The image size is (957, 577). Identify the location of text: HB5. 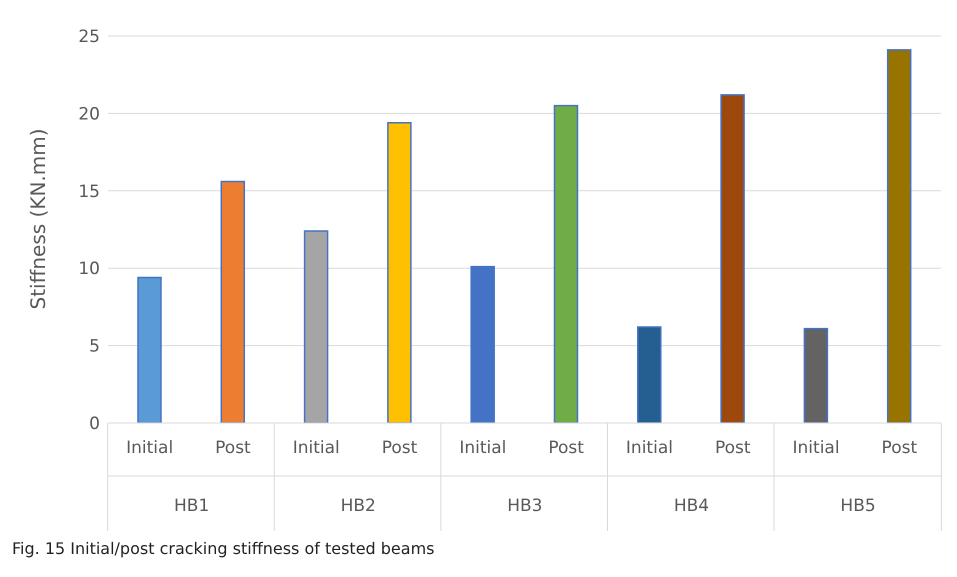
(858, 506).